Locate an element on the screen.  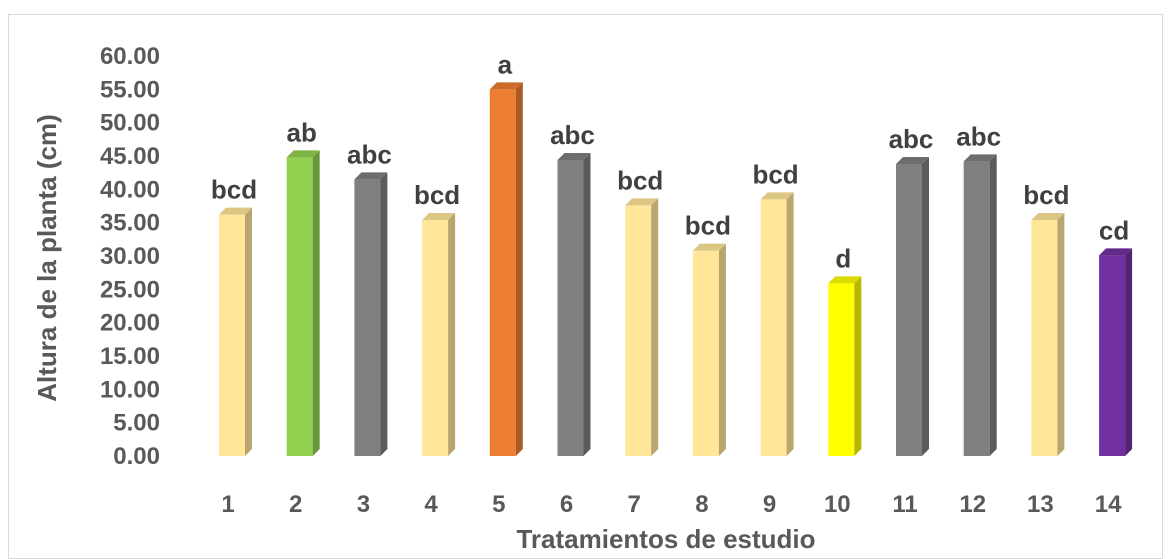
y-tick-label: 55.00 is located at coordinates (130, 89).